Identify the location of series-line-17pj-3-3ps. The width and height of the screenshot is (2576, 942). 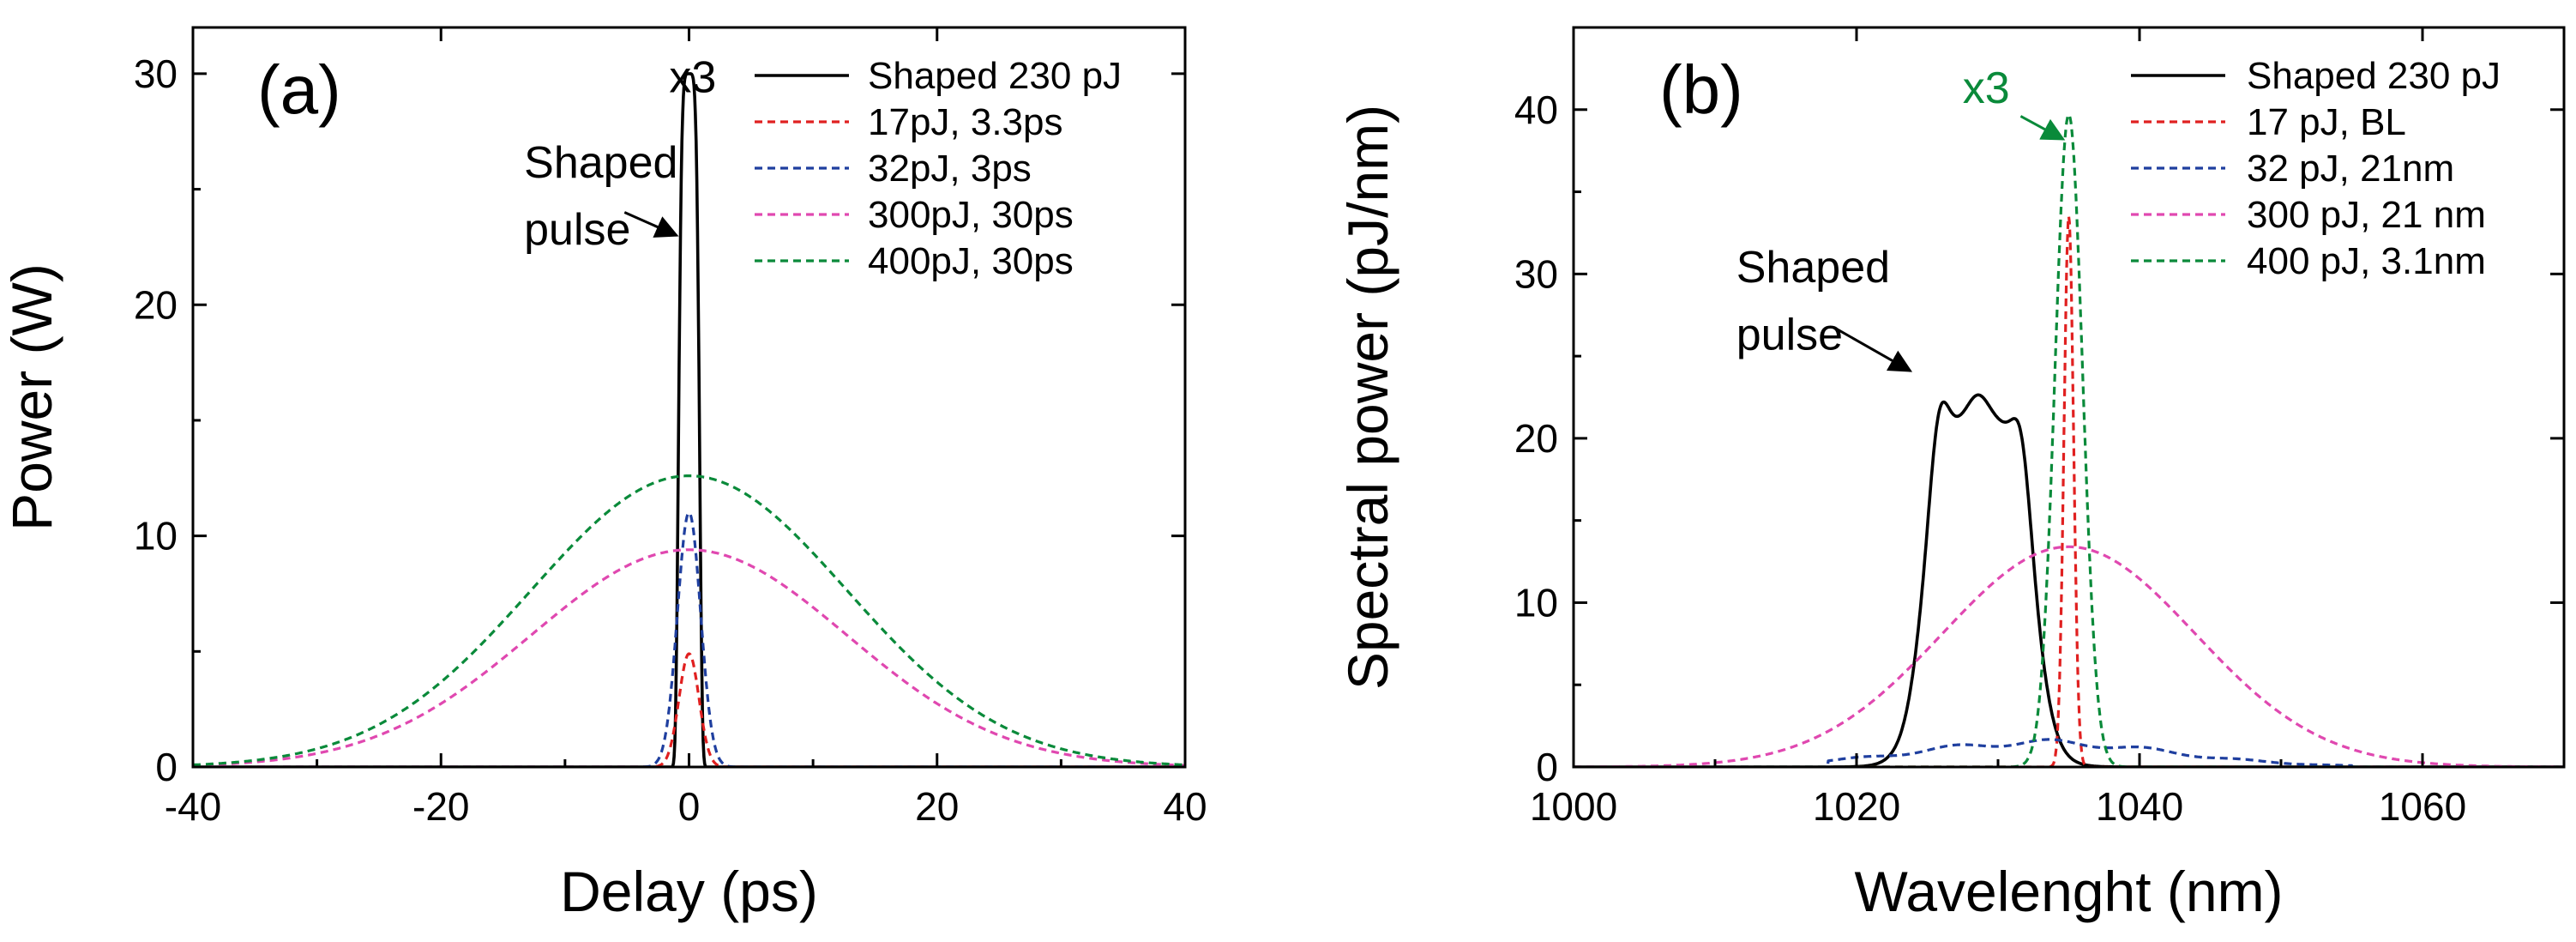
(689, 709).